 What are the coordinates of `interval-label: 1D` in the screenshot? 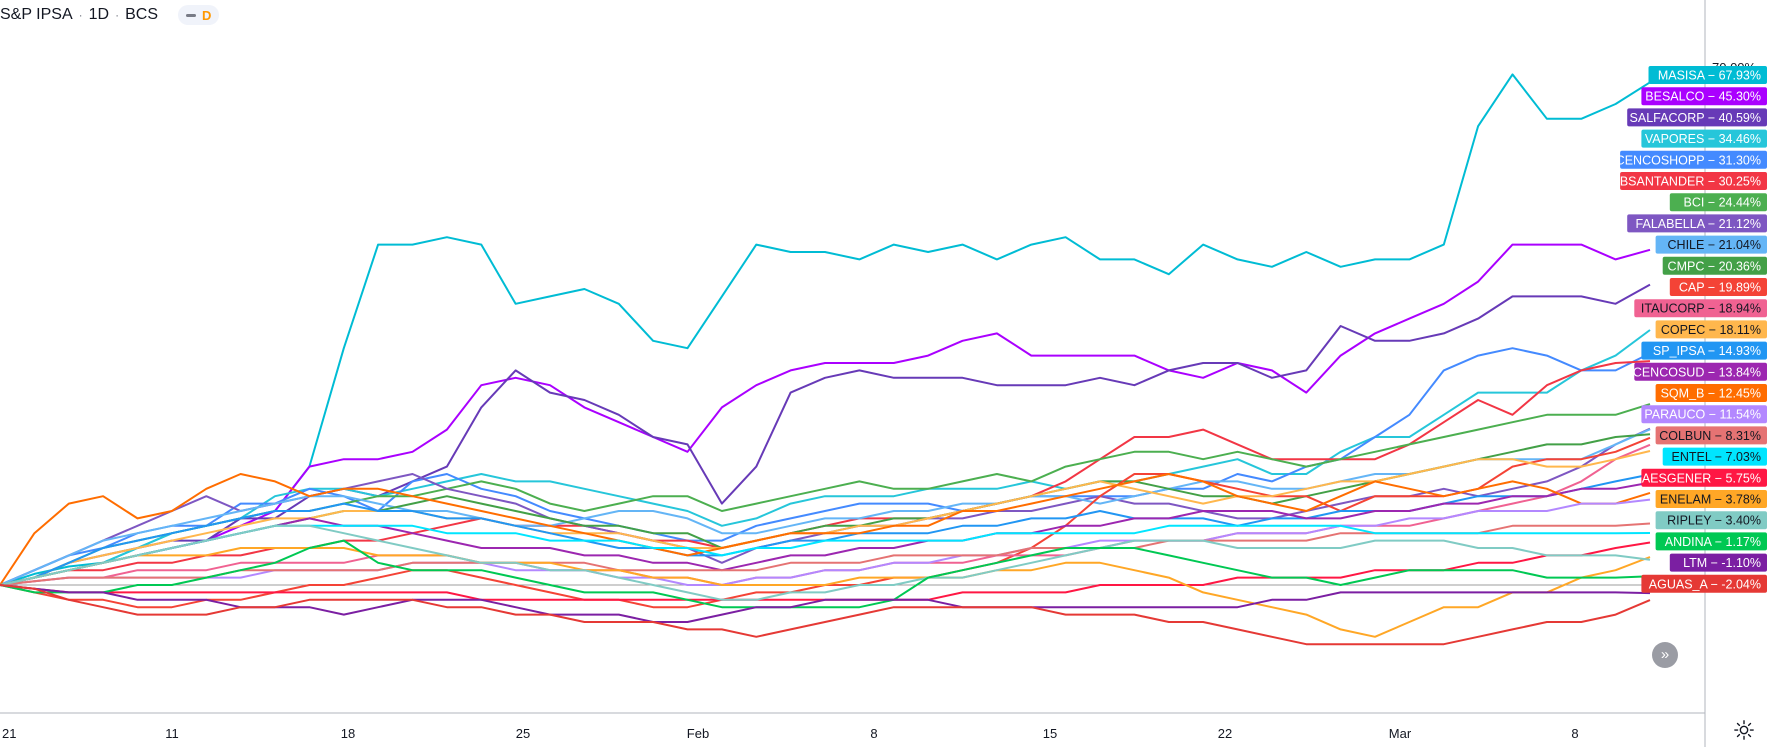 It's located at (99, 14).